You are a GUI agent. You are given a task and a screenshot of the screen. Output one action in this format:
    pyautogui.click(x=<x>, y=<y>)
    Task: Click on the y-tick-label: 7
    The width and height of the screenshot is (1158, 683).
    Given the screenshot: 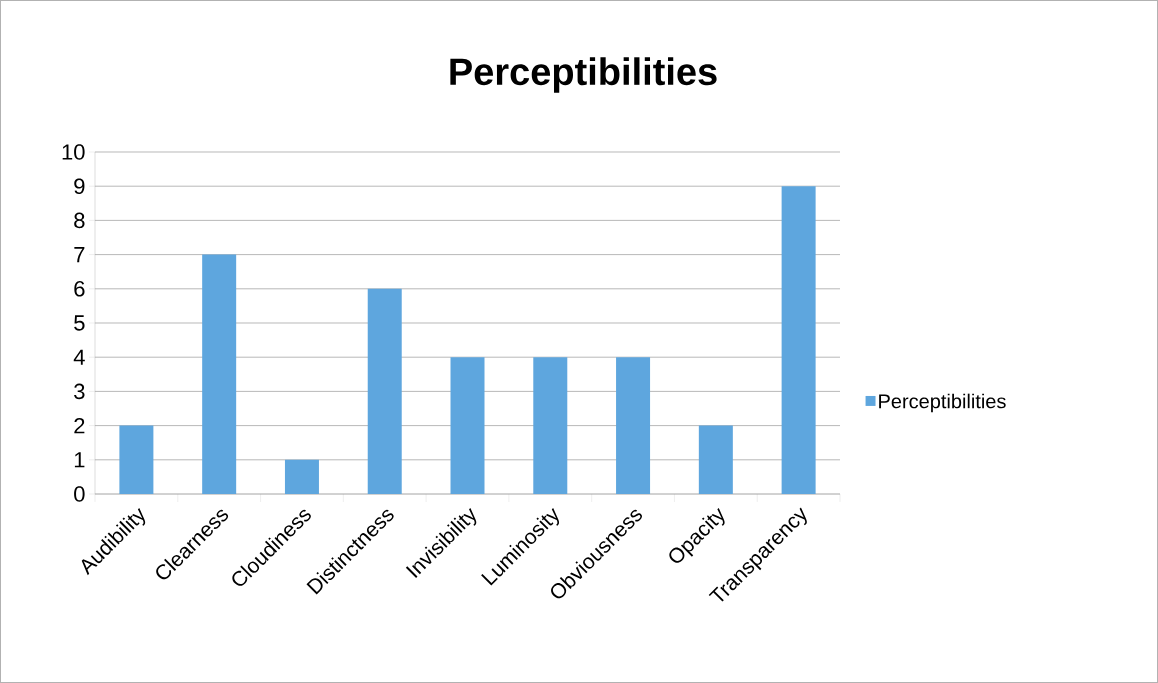 What is the action you would take?
    pyautogui.click(x=79, y=255)
    